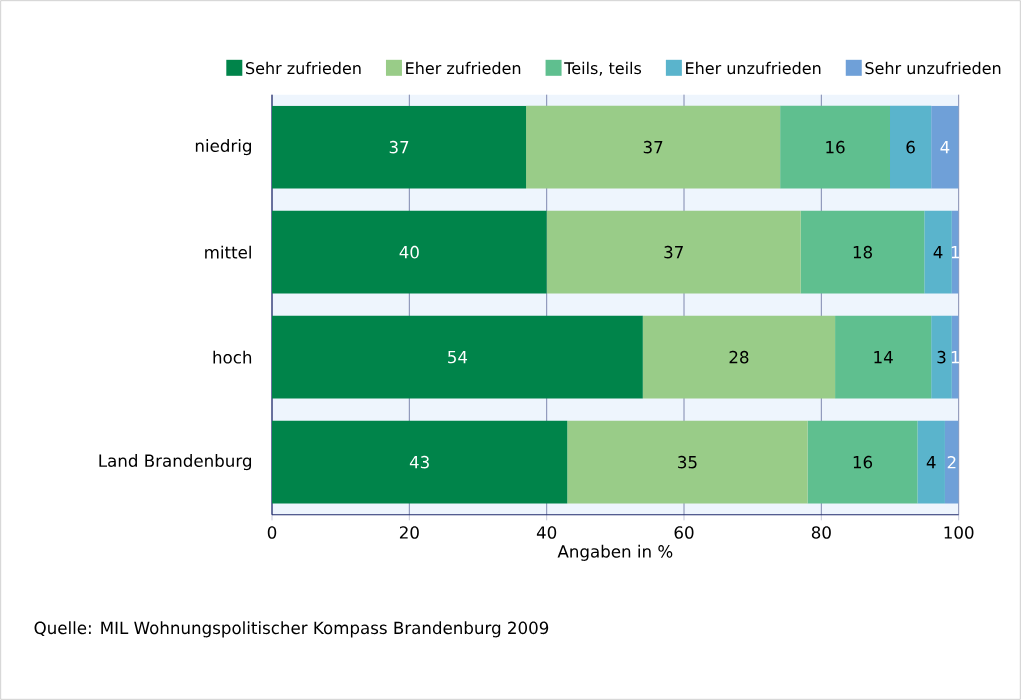  I want to click on data-label: 28, so click(739, 357).